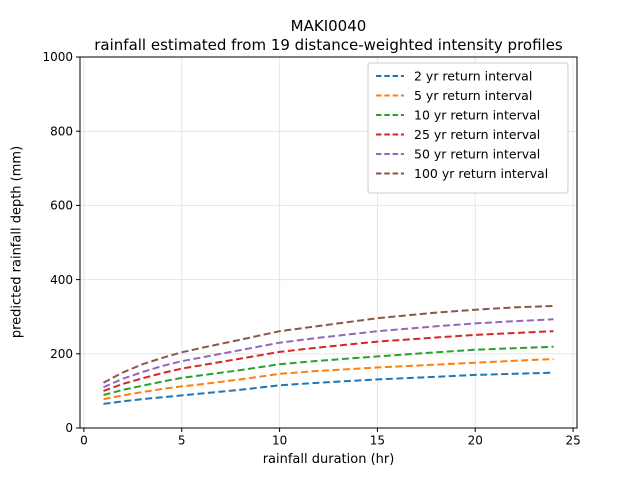 Image resolution: width=640 pixels, height=480 pixels. What do you see at coordinates (279, 441) in the screenshot?
I see `x-tick-label: 10` at bounding box center [279, 441].